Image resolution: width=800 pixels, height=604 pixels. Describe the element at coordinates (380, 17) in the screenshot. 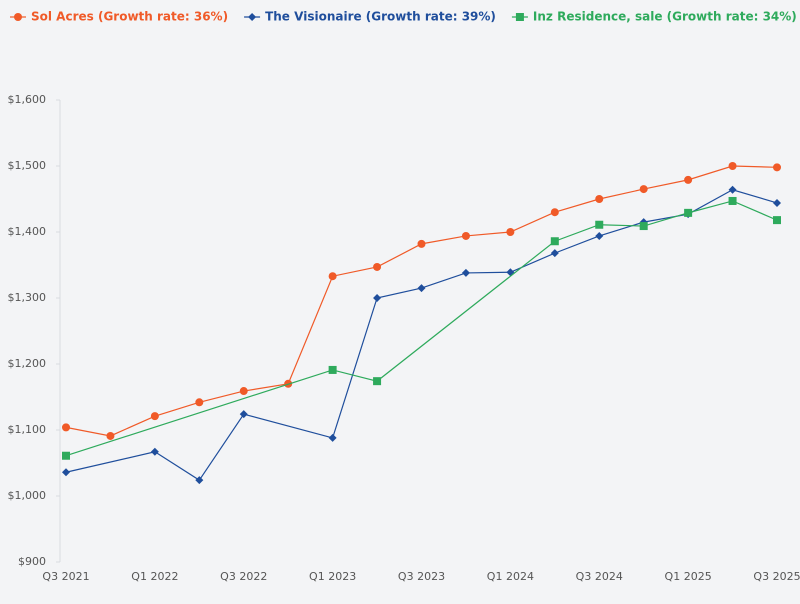

I see `legend-label: The Visionaire (Growth rate: 39%)` at that location.